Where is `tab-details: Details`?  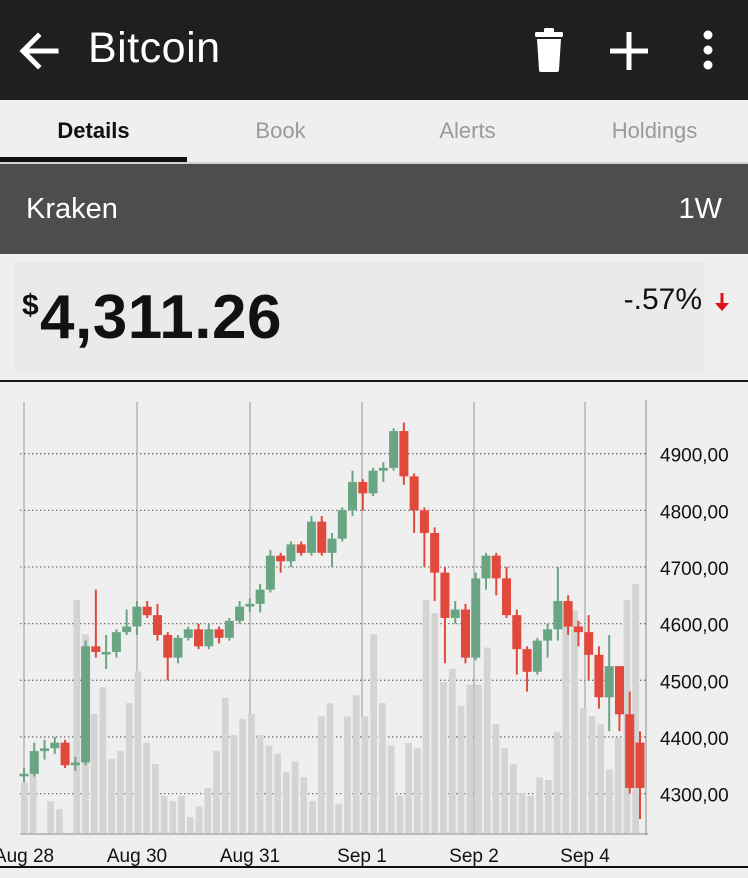 tab-details: Details is located at coordinates (93, 130).